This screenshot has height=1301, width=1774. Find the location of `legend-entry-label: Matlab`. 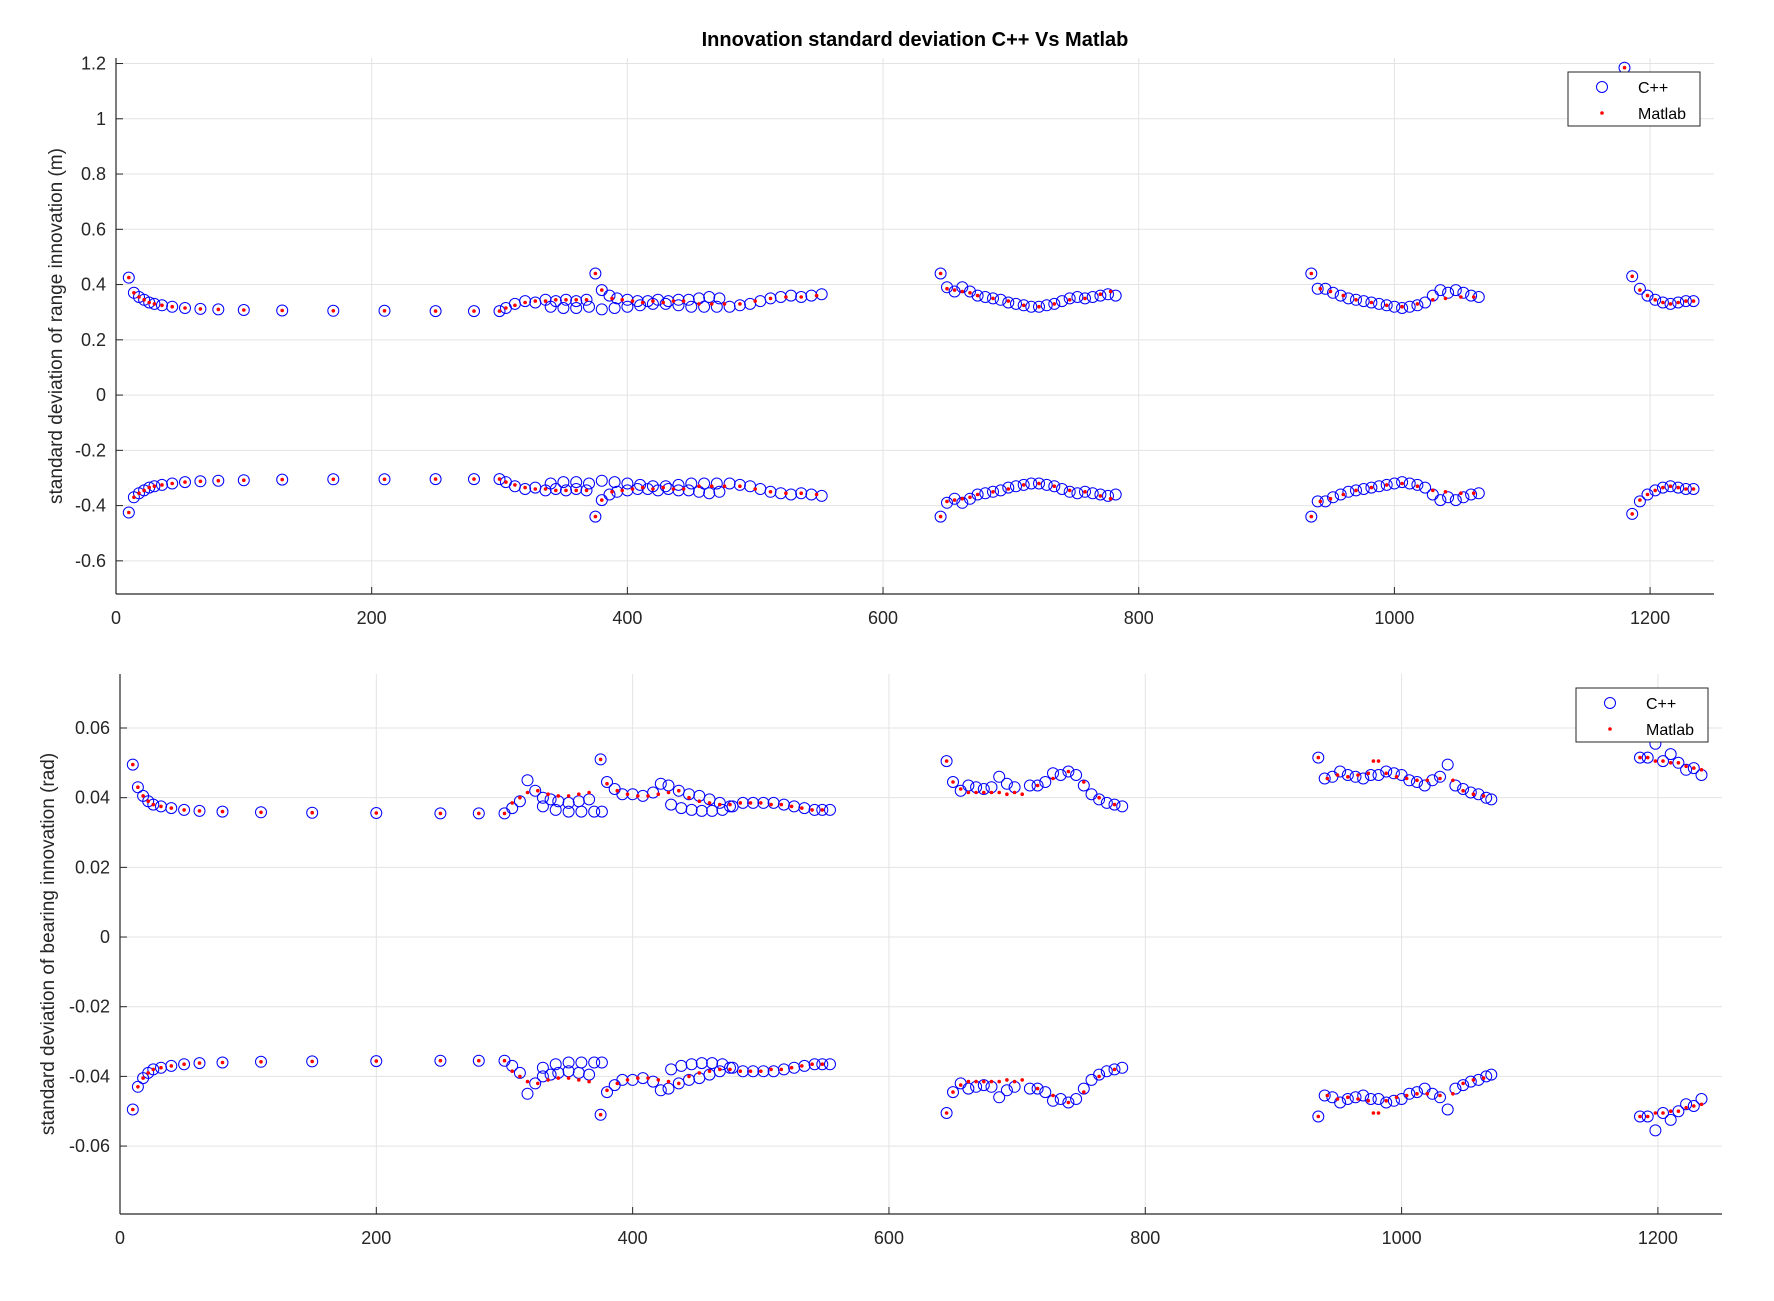

legend-entry-label: Matlab is located at coordinates (1670, 730).